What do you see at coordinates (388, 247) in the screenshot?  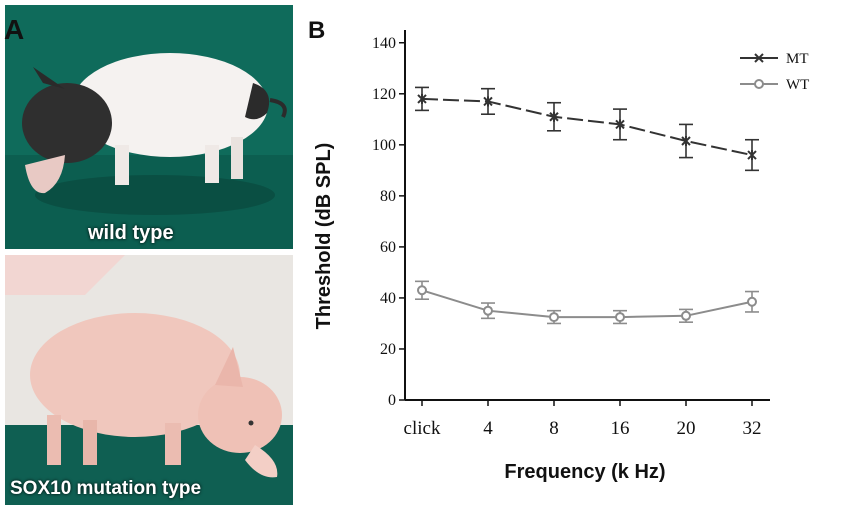 I see `y-tick-label: 60` at bounding box center [388, 247].